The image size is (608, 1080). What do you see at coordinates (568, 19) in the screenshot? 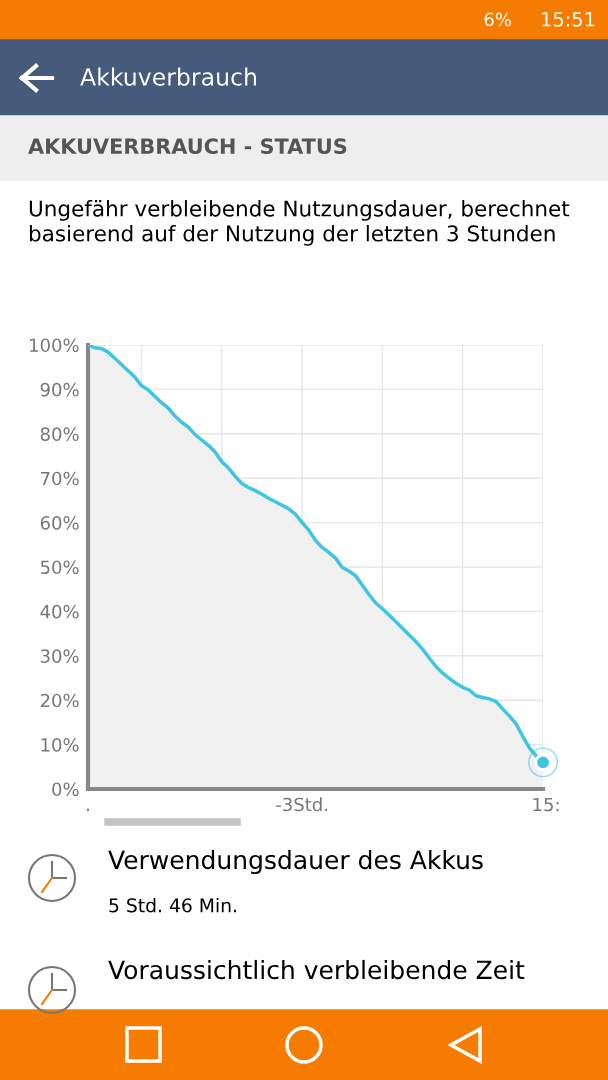
I see `text: 15:51` at bounding box center [568, 19].